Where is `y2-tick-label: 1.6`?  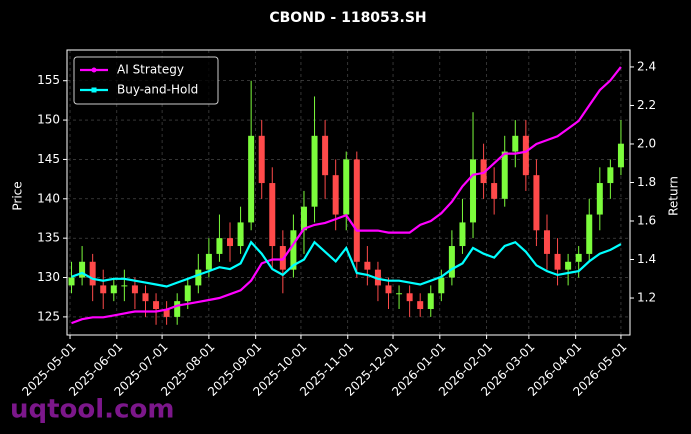 y2-tick-label: 1.6 is located at coordinates (646, 221).